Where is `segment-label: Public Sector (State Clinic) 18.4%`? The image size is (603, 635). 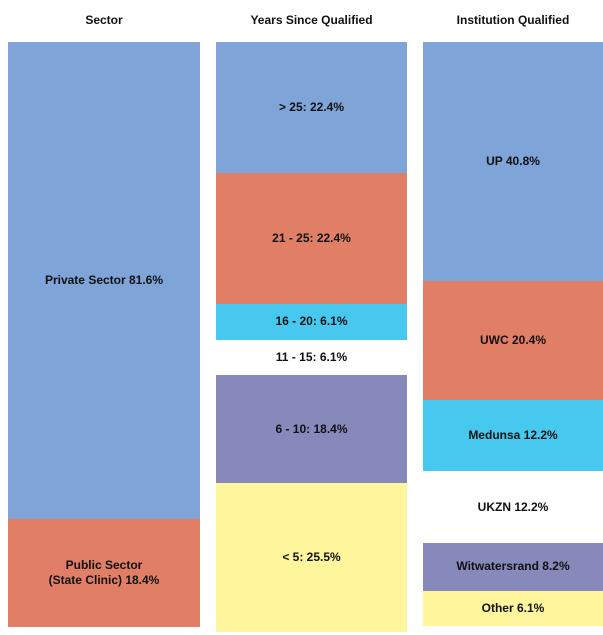
segment-label: Public Sector (State Clinic) 18.4% is located at coordinates (104, 573).